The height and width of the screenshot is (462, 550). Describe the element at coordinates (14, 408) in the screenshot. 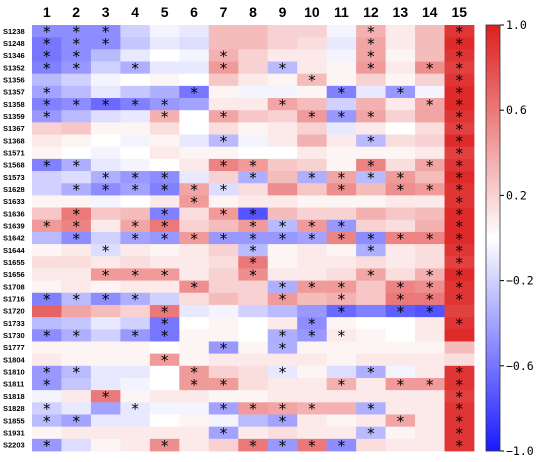

I see `row-label: S1828` at that location.